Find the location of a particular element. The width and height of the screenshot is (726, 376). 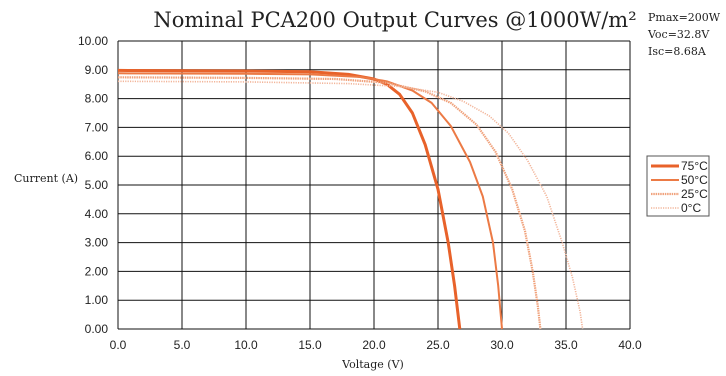

y-tick-label: 4.00 is located at coordinates (97, 214).